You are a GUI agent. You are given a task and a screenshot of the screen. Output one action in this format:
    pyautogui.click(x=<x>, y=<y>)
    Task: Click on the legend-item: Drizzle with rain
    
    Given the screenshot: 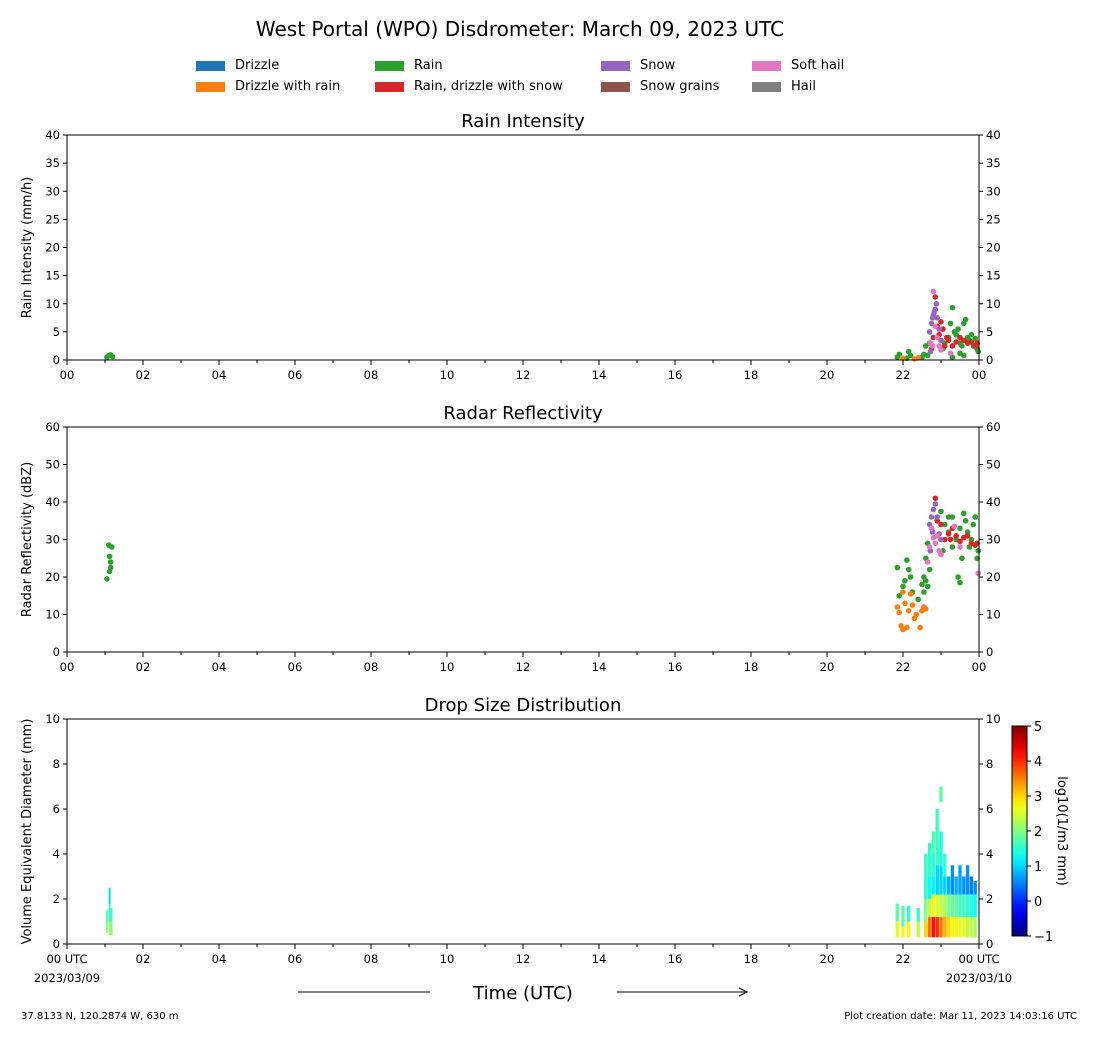 What is the action you would take?
    pyautogui.click(x=268, y=86)
    